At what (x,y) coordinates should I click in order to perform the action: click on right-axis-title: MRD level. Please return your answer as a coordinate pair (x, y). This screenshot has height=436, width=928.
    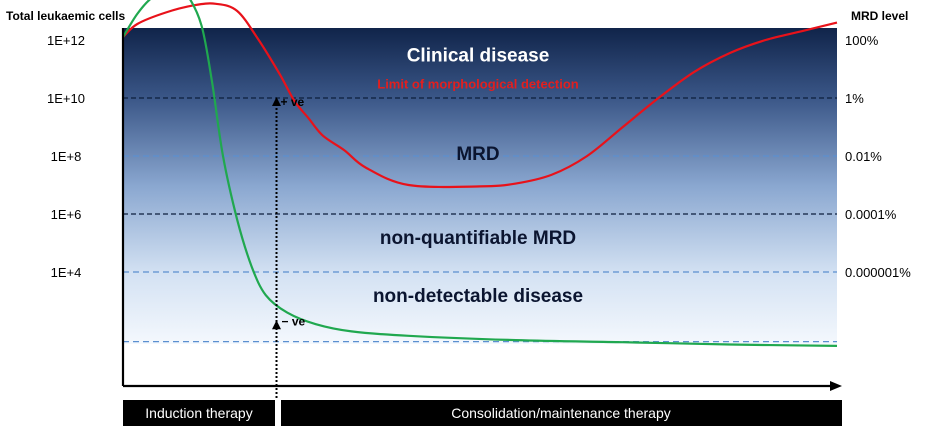
    Looking at the image, I should click on (879, 16).